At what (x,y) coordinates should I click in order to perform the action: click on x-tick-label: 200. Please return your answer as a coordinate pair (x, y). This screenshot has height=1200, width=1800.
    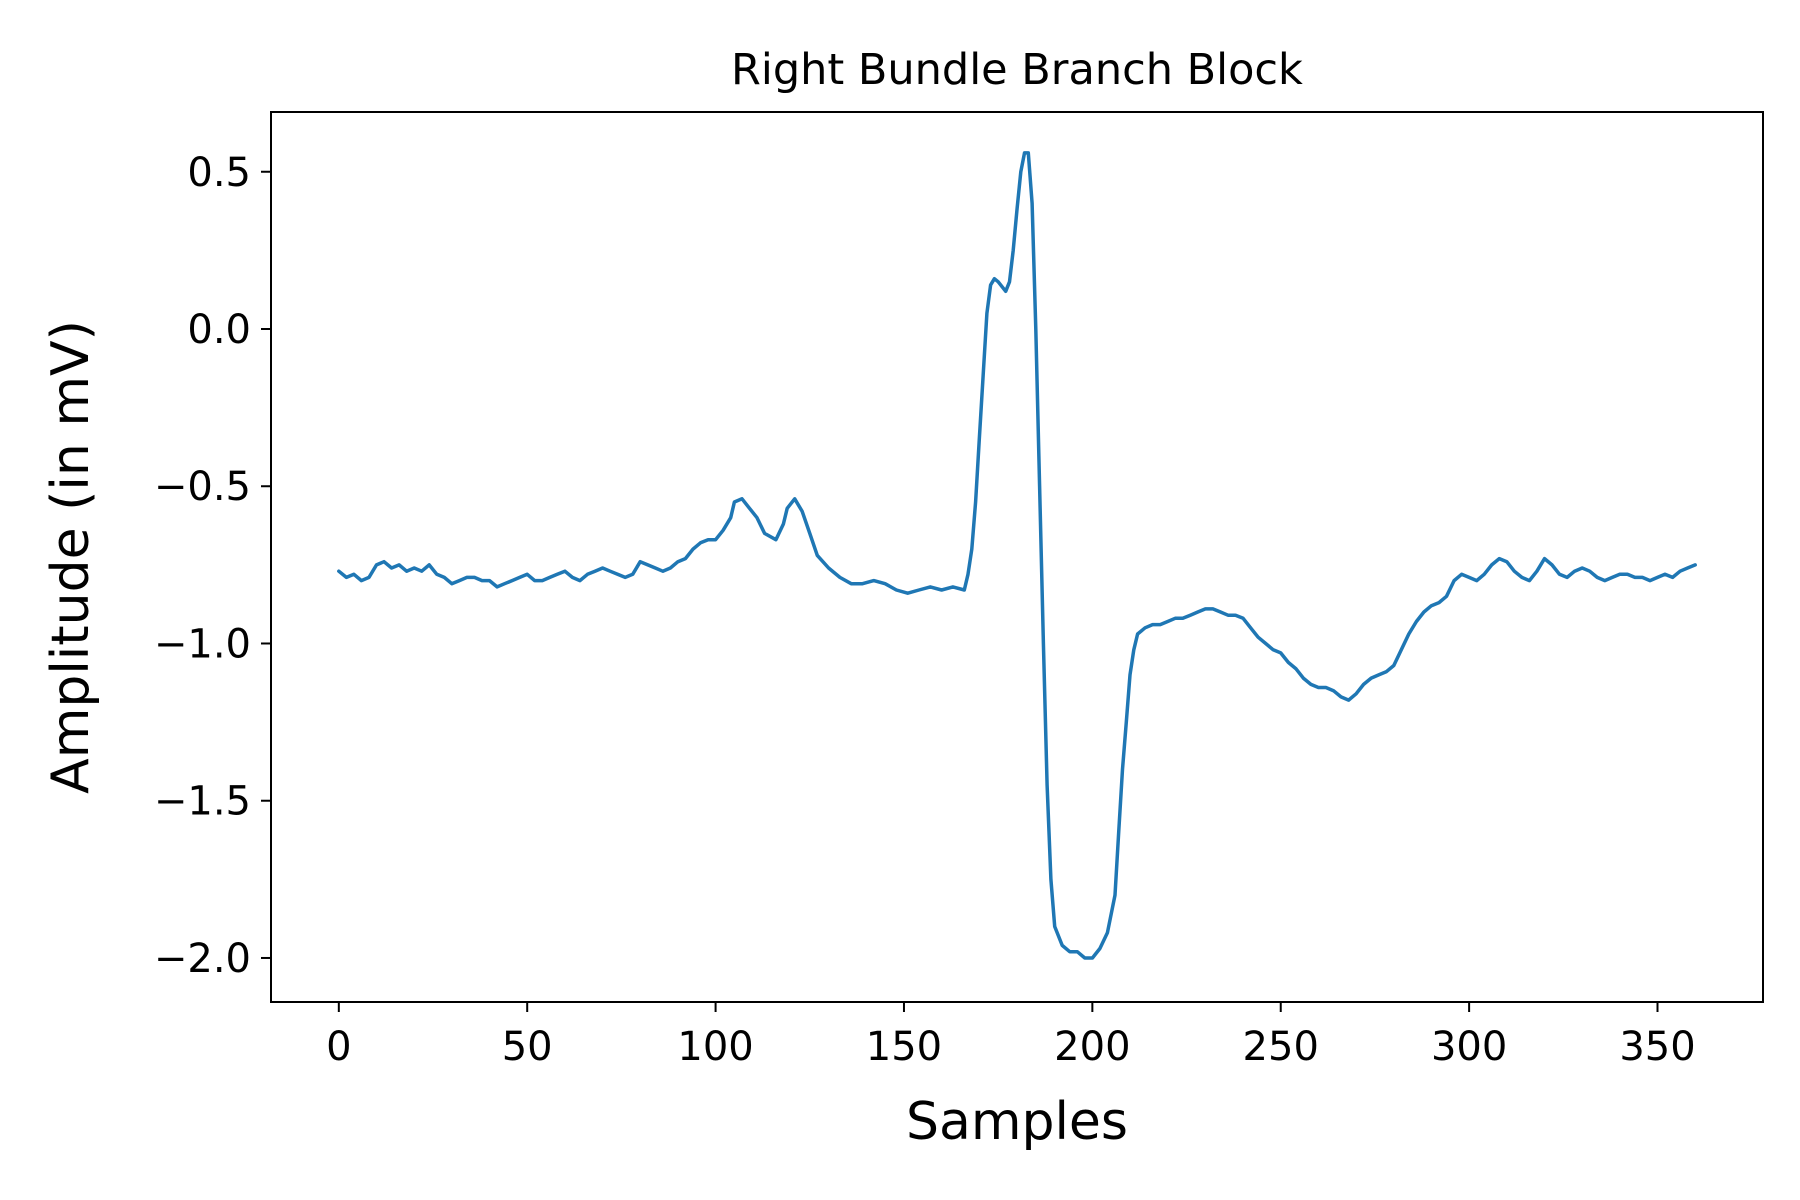
    Looking at the image, I should click on (1092, 1047).